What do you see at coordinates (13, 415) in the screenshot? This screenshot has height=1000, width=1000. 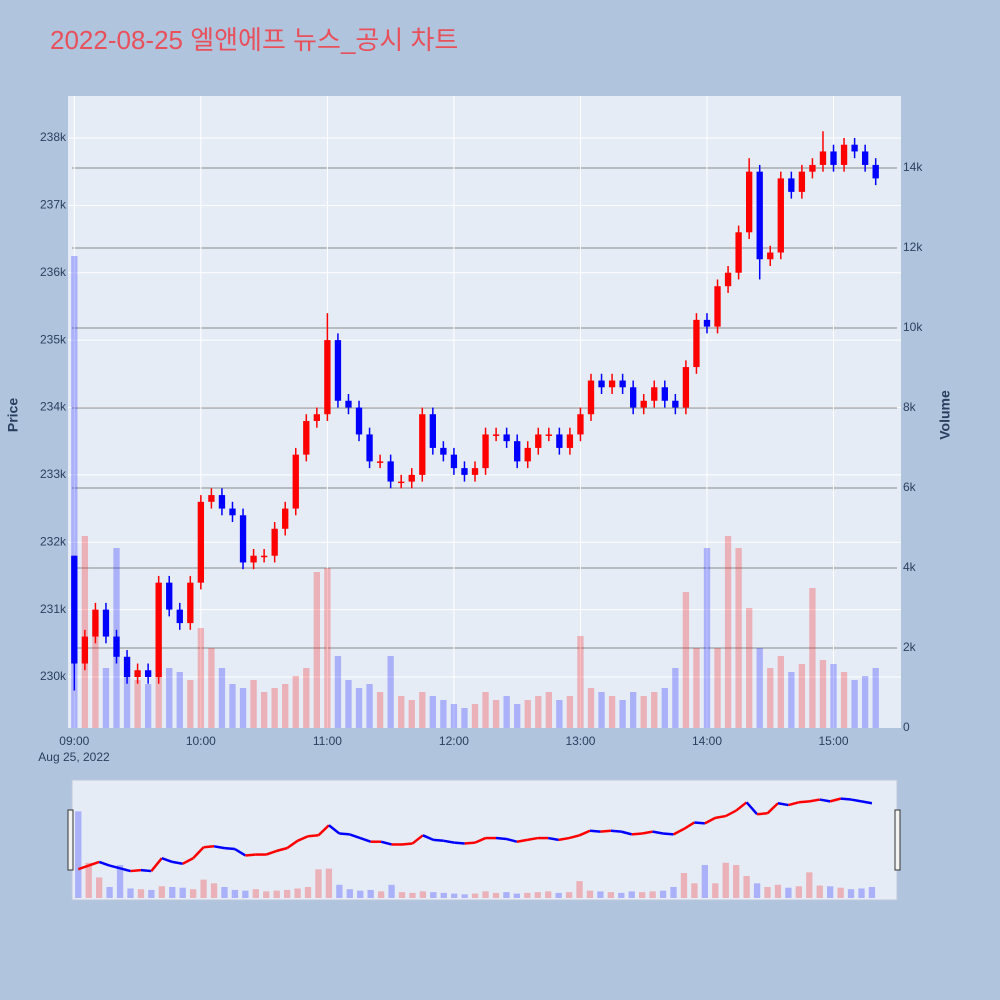 I see `y-axis-title: Price` at bounding box center [13, 415].